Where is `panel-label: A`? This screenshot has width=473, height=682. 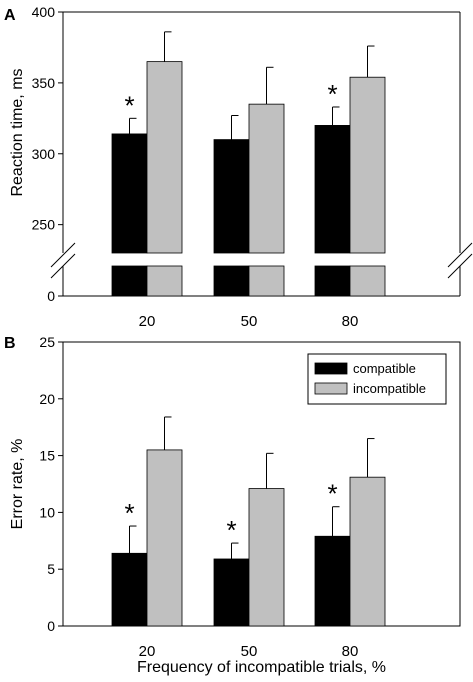 panel-label: A is located at coordinates (10, 15).